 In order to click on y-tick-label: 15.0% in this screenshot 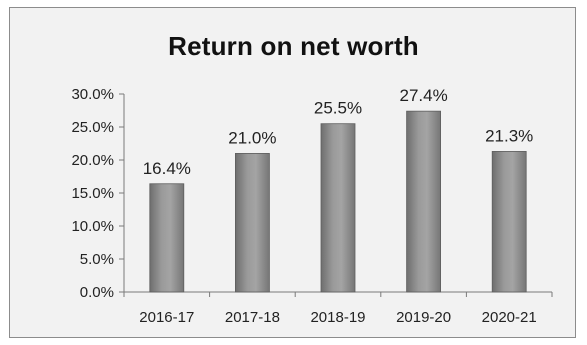, I will do `click(92, 193)`.